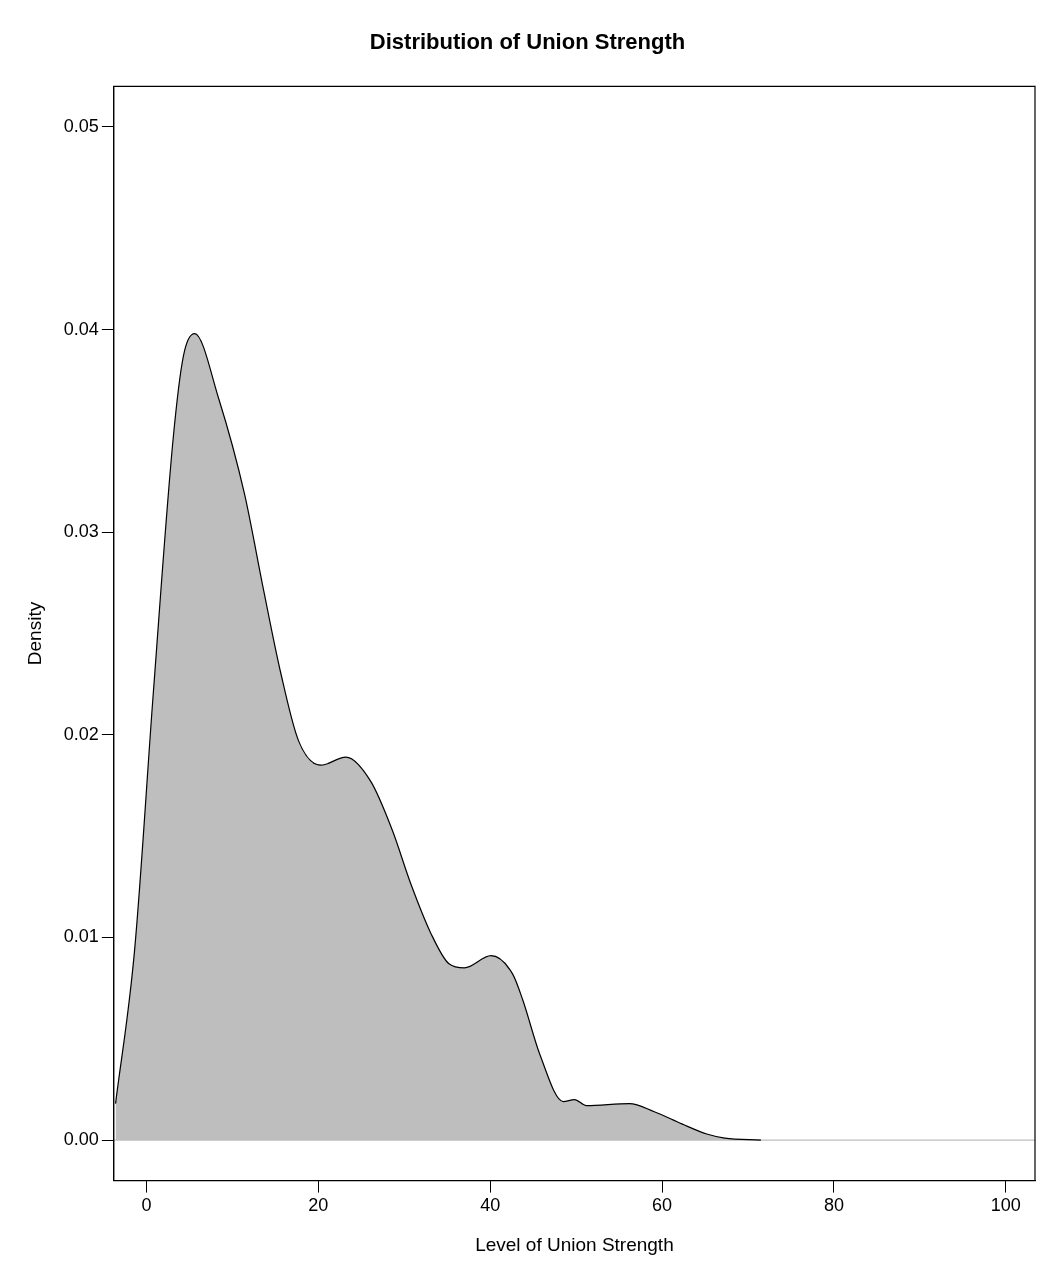  Describe the element at coordinates (81, 1139) in the screenshot. I see `y-tick-label: 0.00` at that location.